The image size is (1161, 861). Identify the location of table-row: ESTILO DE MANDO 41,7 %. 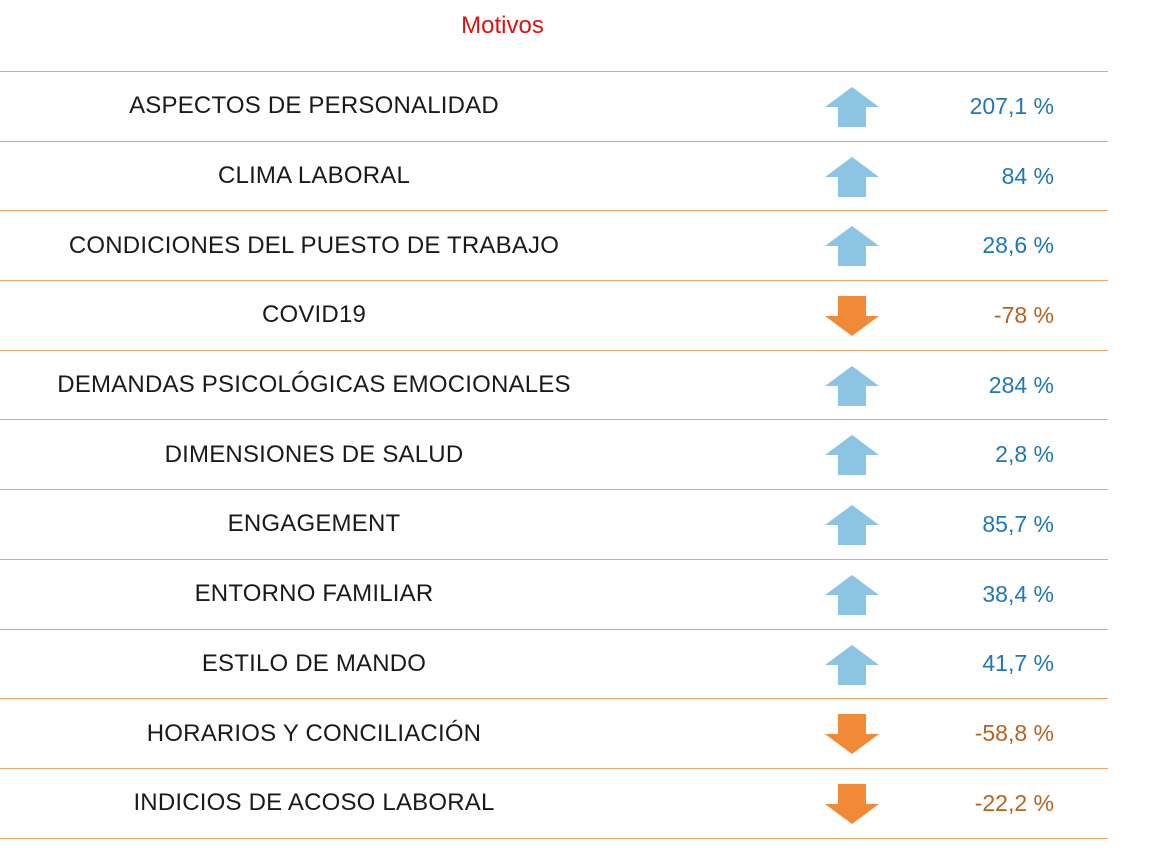
(554, 665).